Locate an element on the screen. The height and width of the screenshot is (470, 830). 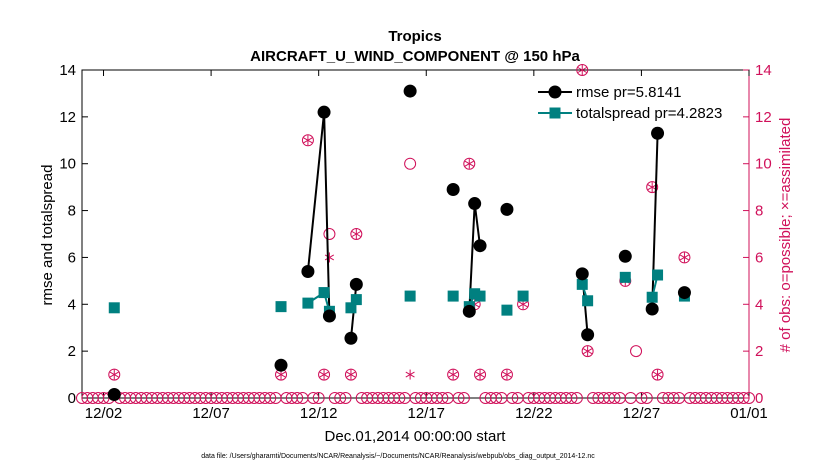
legend-entry-totalspread: totalspread pr=4.2823 is located at coordinates (649, 113).